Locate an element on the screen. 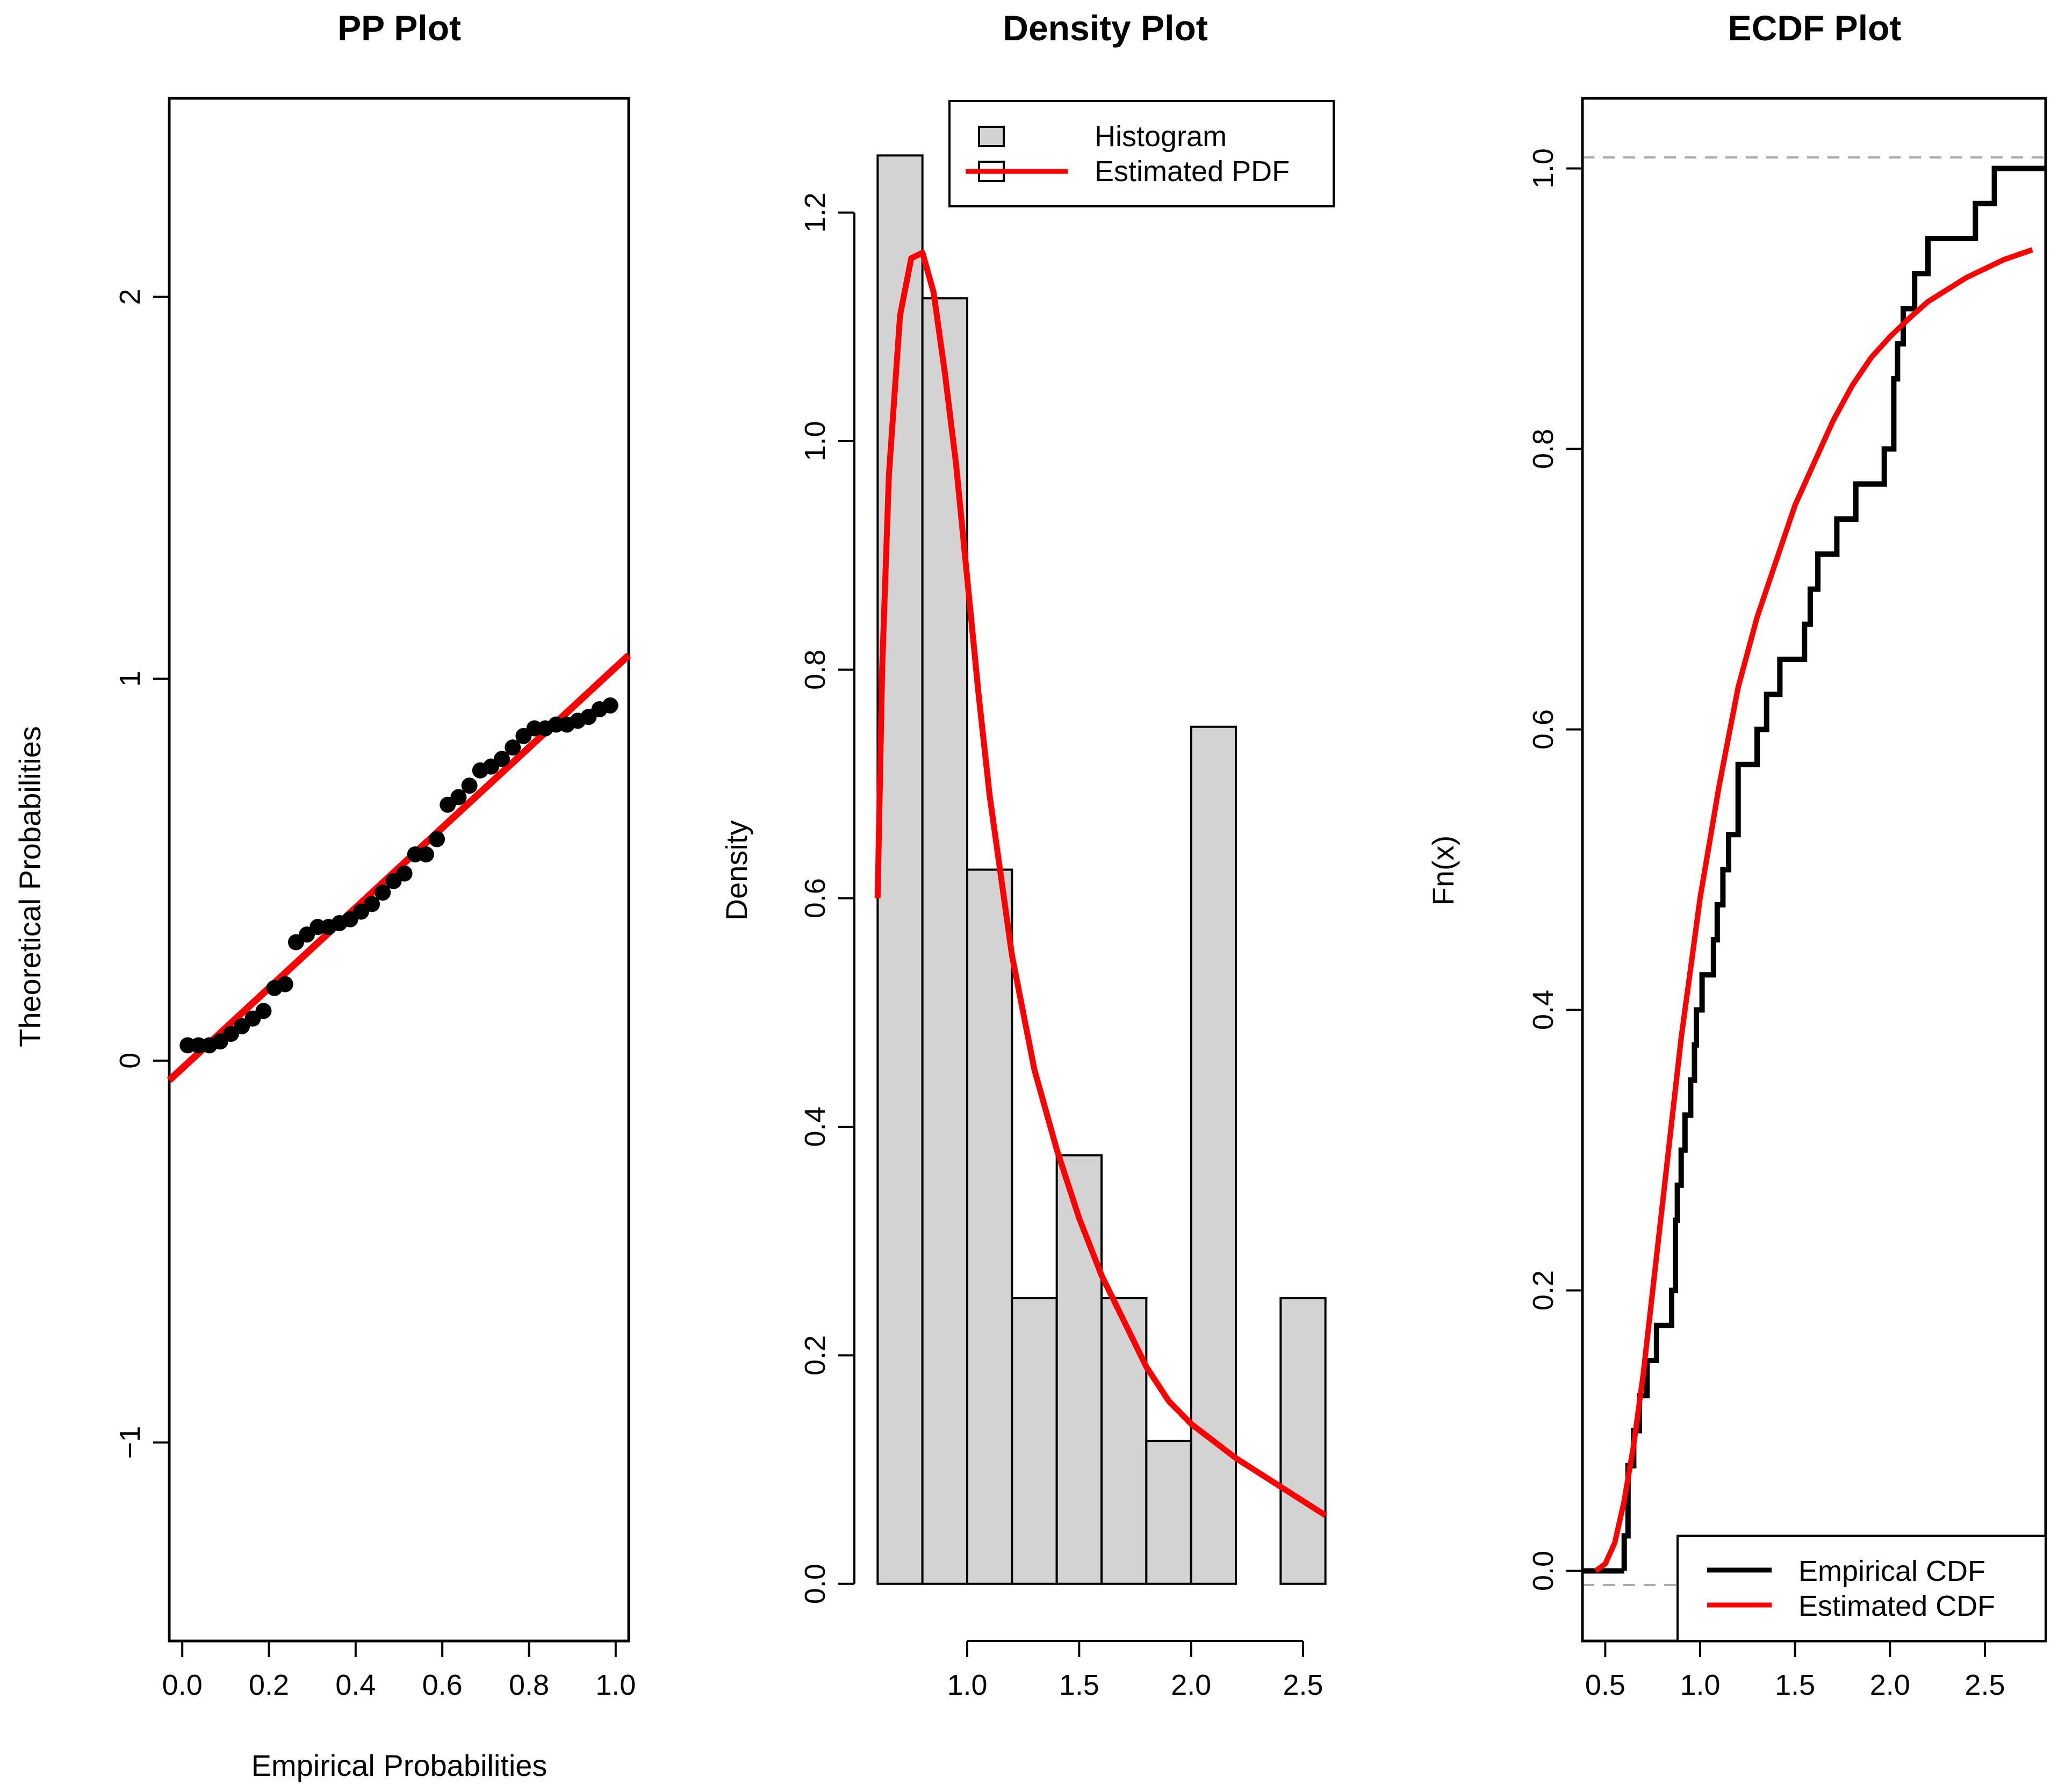  pp-x-tick-label: 0.8 is located at coordinates (529, 1685).